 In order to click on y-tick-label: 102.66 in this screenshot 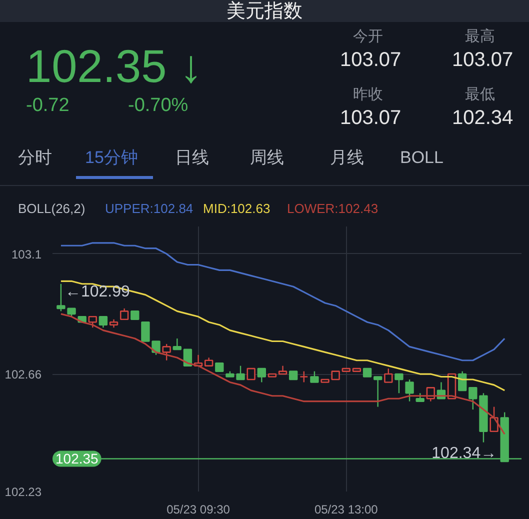, I will do `click(23, 375)`.